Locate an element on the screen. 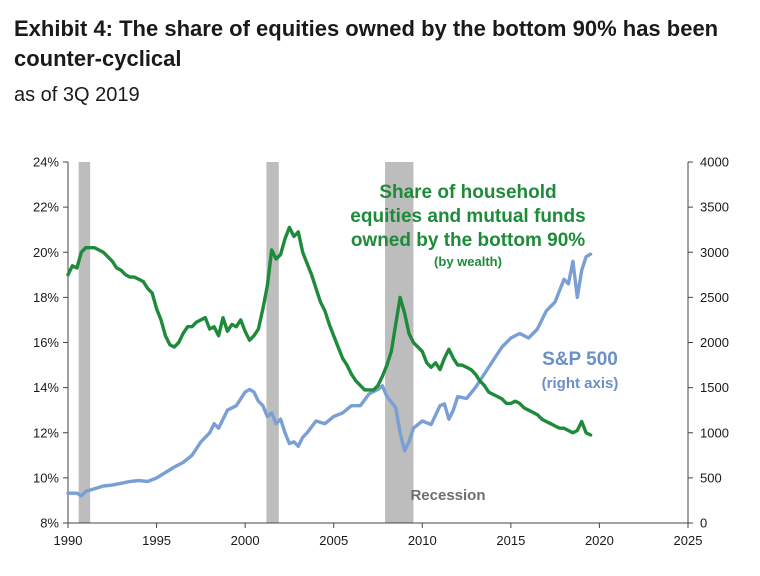  x-tick-label: 2010 is located at coordinates (422, 540).